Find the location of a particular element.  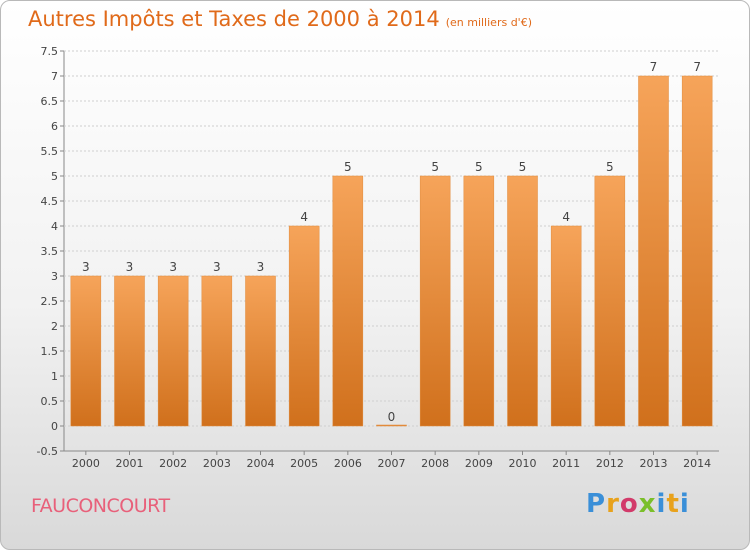

x-tick-label: 2006 is located at coordinates (348, 463).